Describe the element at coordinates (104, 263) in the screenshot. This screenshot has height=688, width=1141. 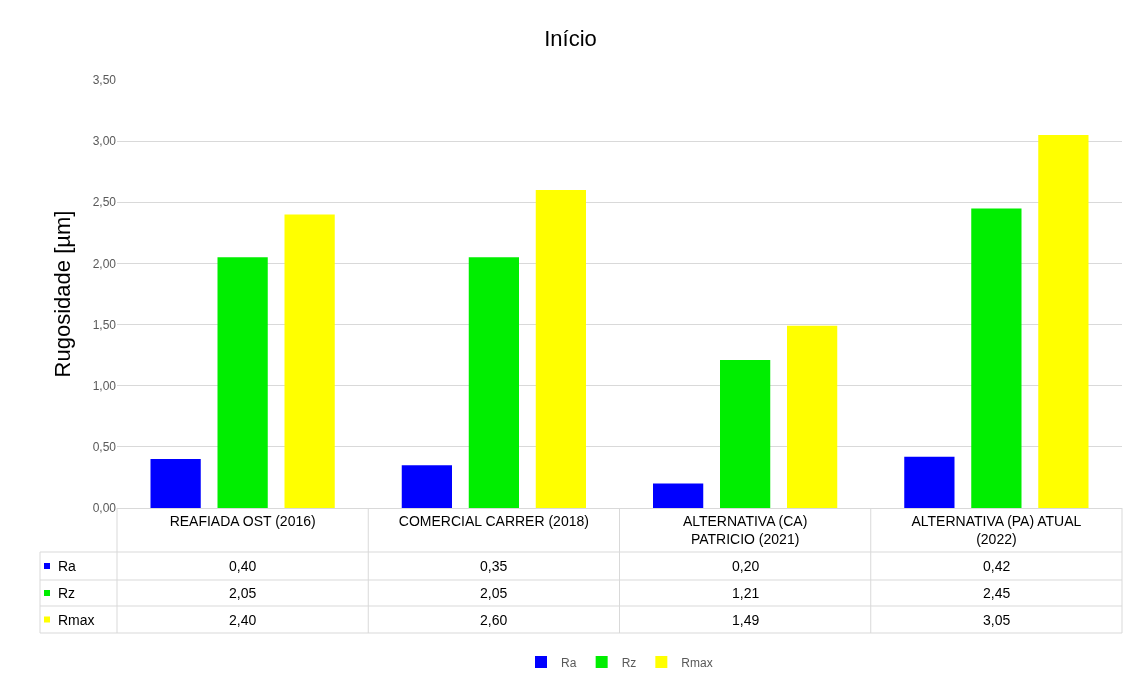
I see `y-tick-label: 2,00` at that location.